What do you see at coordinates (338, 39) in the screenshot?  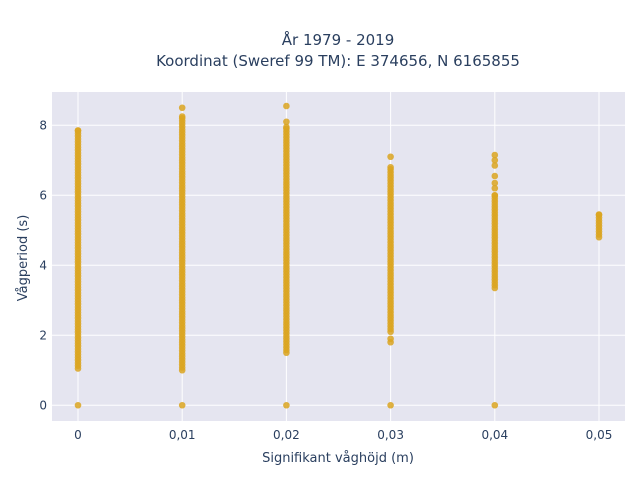 I see `chart-title-line1: År 1979 - 2019` at bounding box center [338, 39].